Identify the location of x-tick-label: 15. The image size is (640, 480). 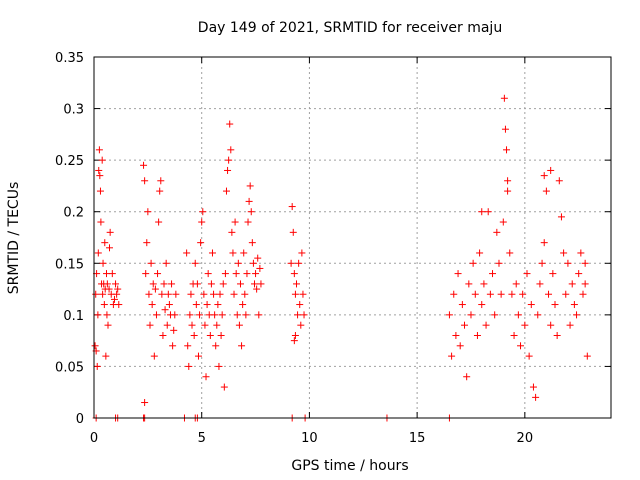
(417, 438).